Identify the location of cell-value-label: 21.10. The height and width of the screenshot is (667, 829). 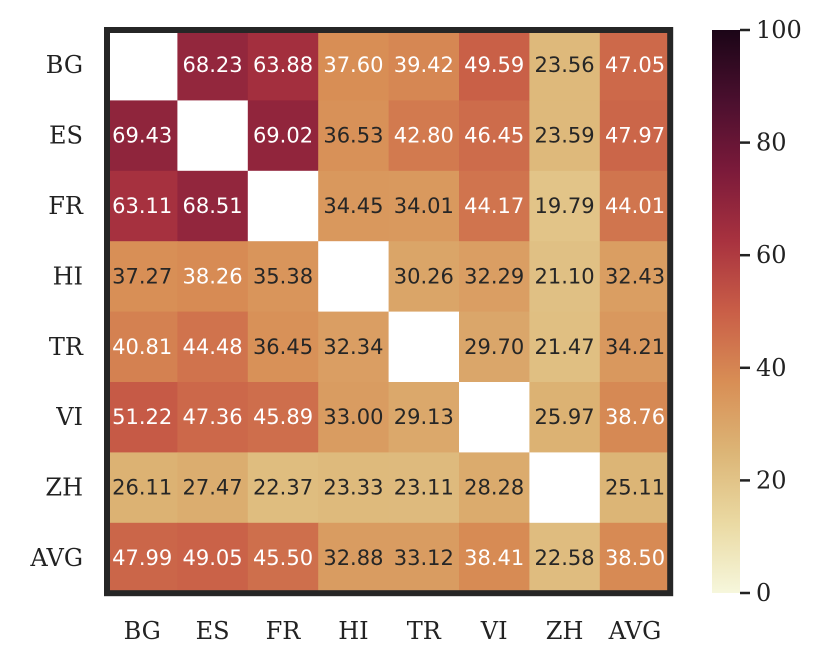
(565, 276).